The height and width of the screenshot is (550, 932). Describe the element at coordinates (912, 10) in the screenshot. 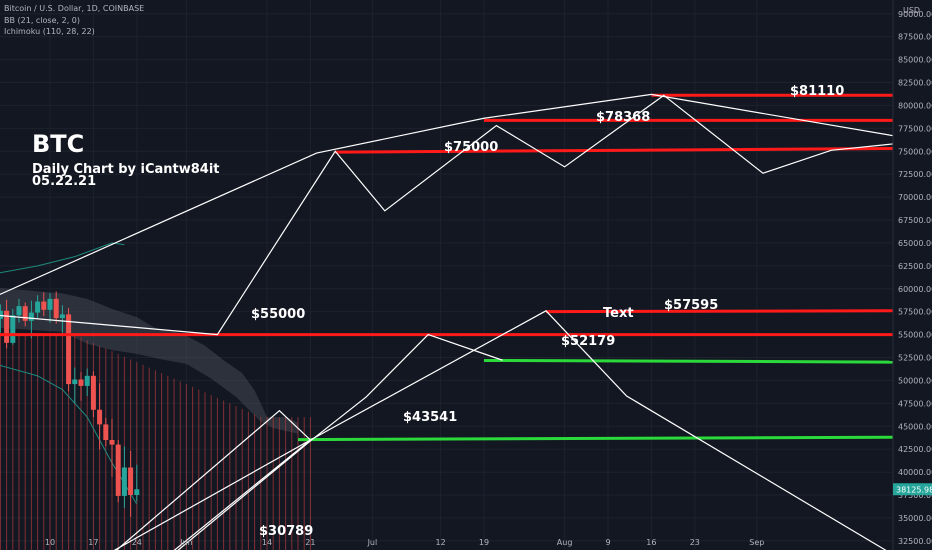

I see `currency-label: USD` at that location.